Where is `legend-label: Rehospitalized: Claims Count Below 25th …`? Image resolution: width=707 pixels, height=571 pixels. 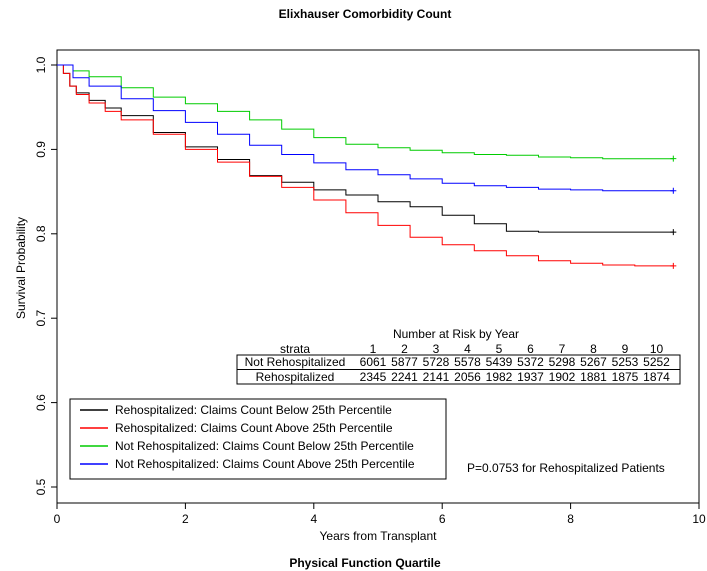 legend-label: Rehospitalized: Claims Count Below 25th … is located at coordinates (253, 410).